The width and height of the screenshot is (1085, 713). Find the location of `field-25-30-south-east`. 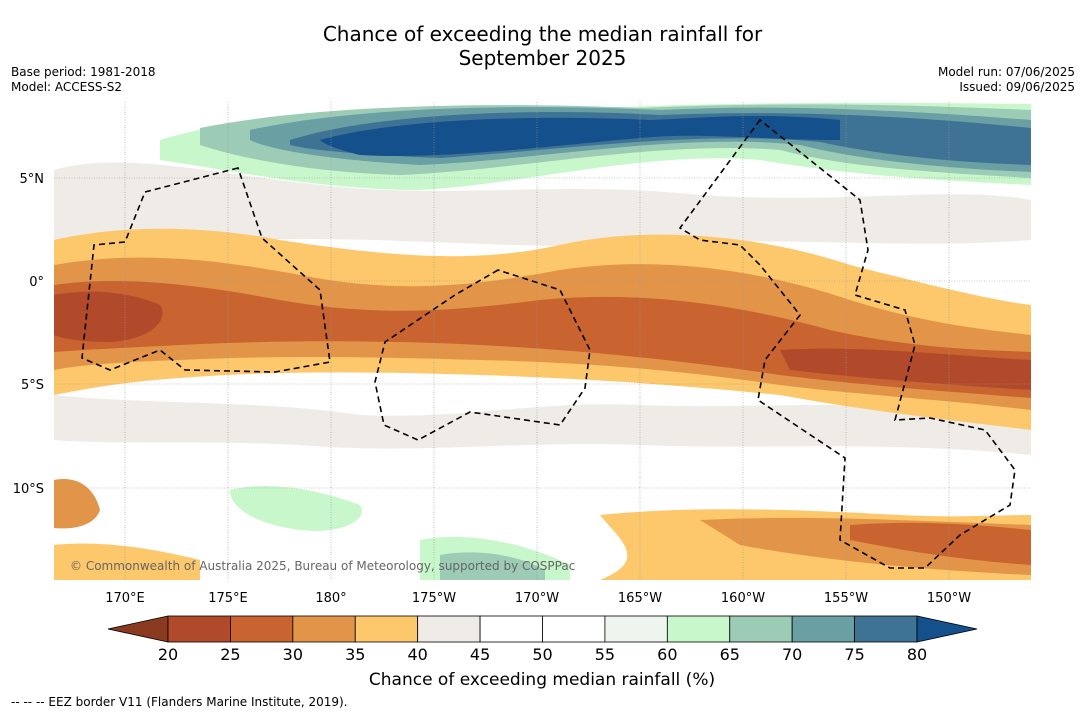

field-25-30-south-east is located at coordinates (940, 543).